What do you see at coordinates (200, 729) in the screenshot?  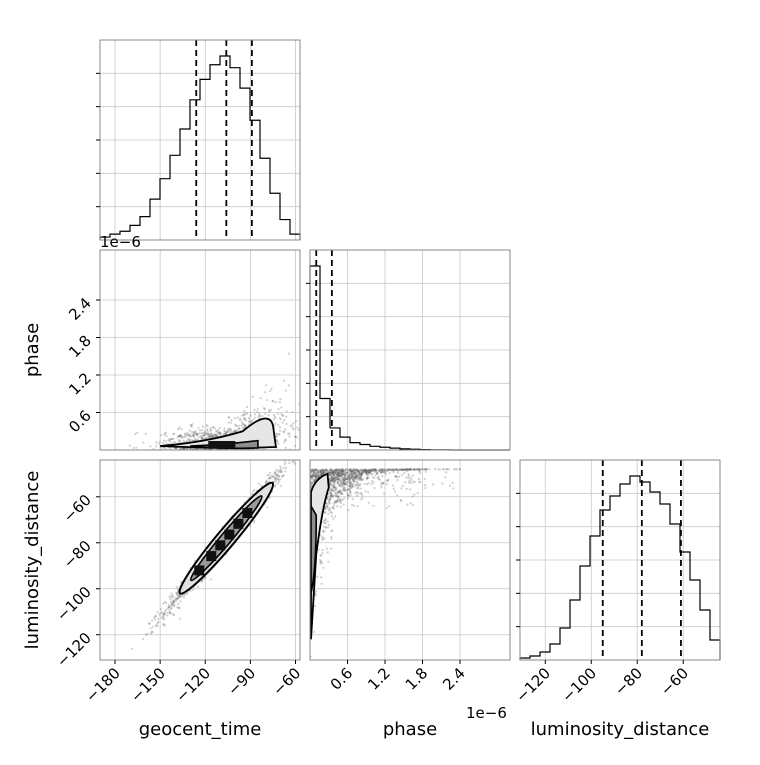 I see `xlabel-geocent_time: geocent_time` at bounding box center [200, 729].